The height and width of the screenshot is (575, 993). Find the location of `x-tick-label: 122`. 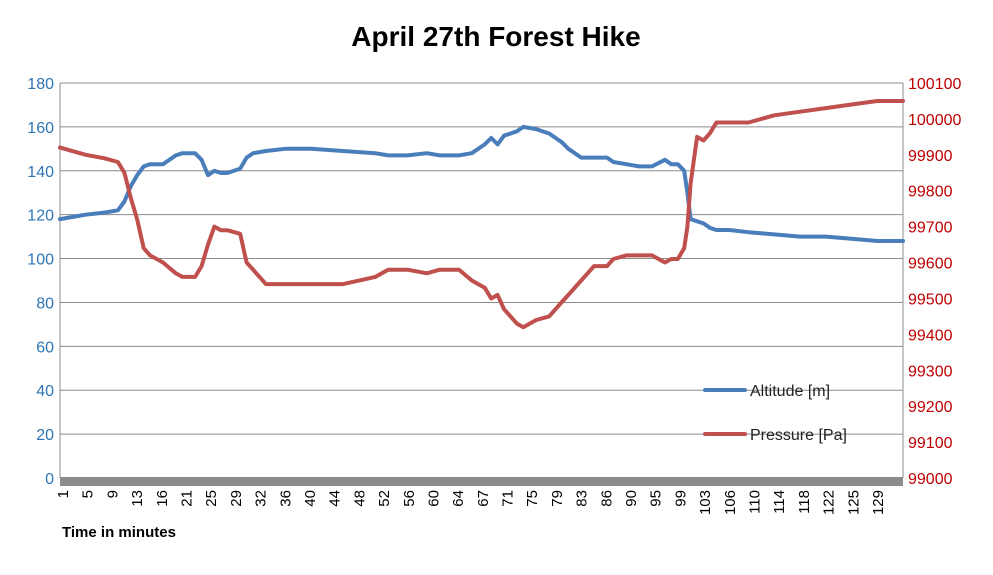

x-tick-label: 122 is located at coordinates (829, 502).